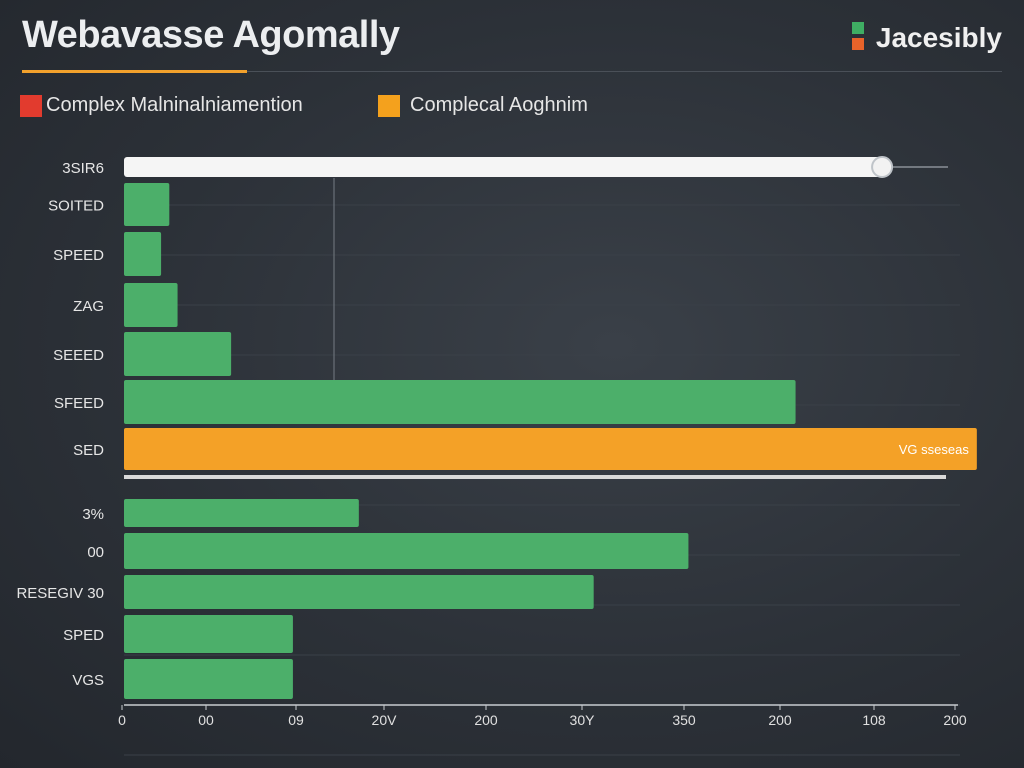 Image resolution: width=1024 pixels, height=768 pixels. I want to click on category-label: SFEED, so click(79, 403).